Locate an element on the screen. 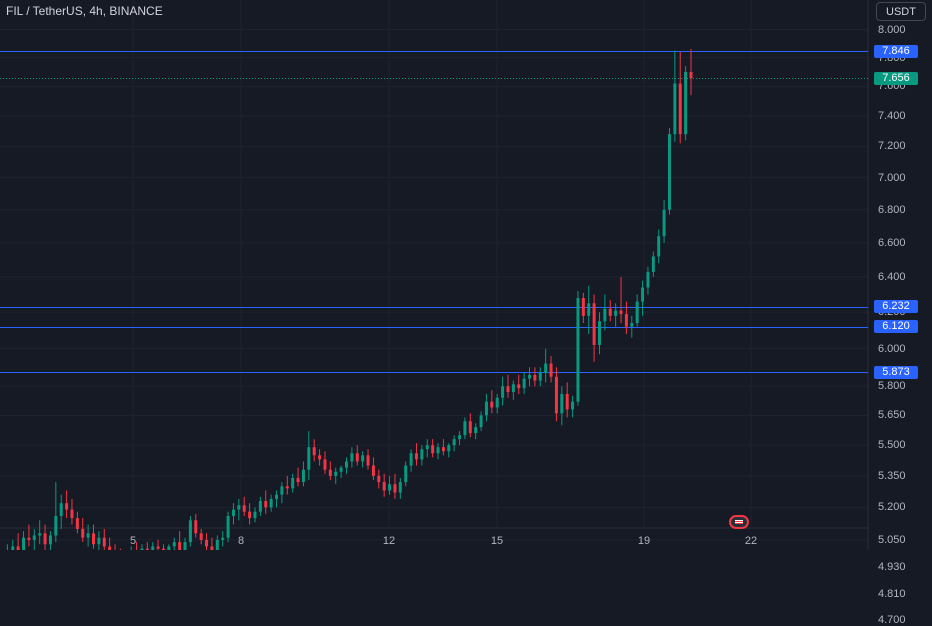 The height and width of the screenshot is (626, 932). price-tick-label: 7.400 is located at coordinates (892, 115).